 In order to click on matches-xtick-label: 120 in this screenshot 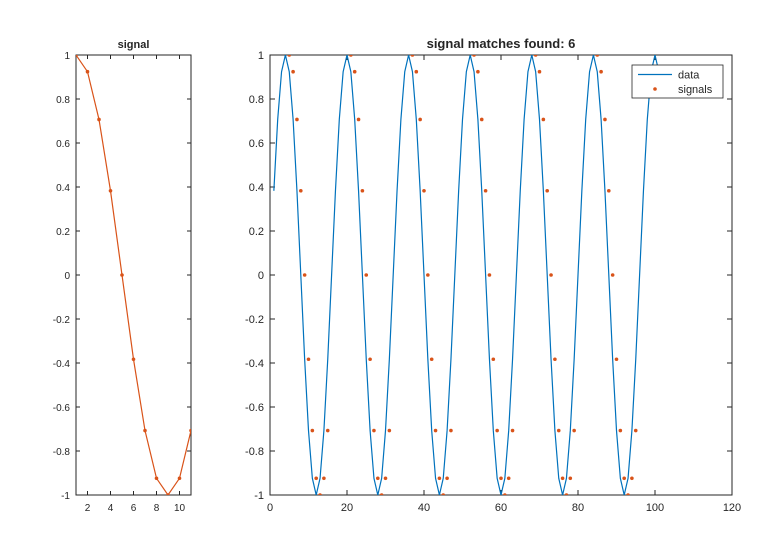, I will do `click(732, 508)`.